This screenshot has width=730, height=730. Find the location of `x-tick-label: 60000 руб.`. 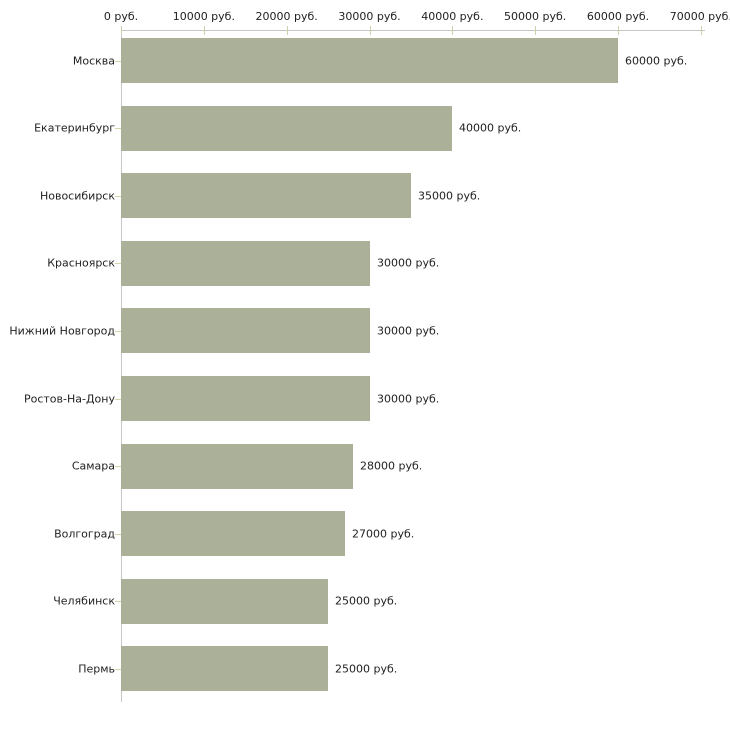

x-tick-label: 60000 руб. is located at coordinates (618, 16).